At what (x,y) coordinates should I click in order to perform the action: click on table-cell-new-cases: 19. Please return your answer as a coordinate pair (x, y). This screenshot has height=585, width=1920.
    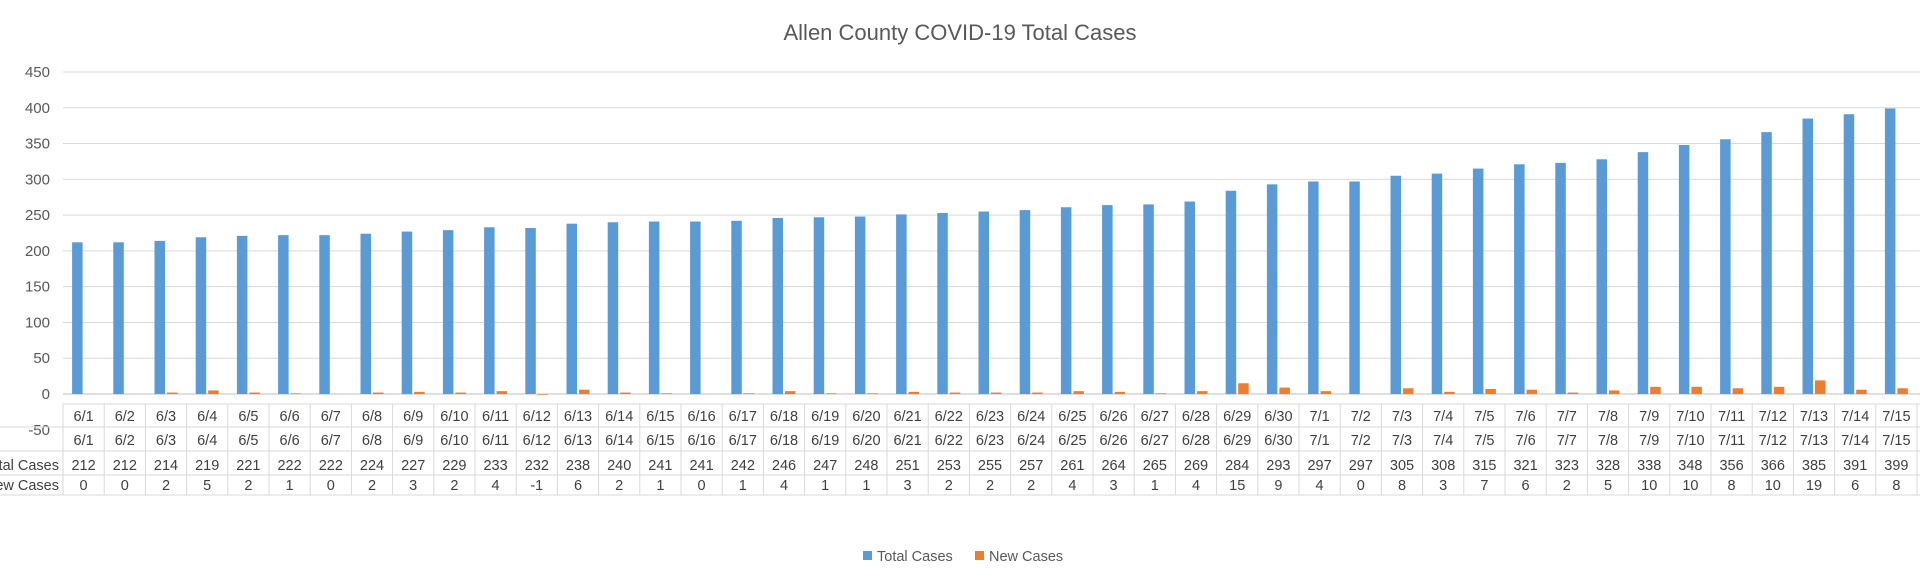
    Looking at the image, I should click on (1814, 486).